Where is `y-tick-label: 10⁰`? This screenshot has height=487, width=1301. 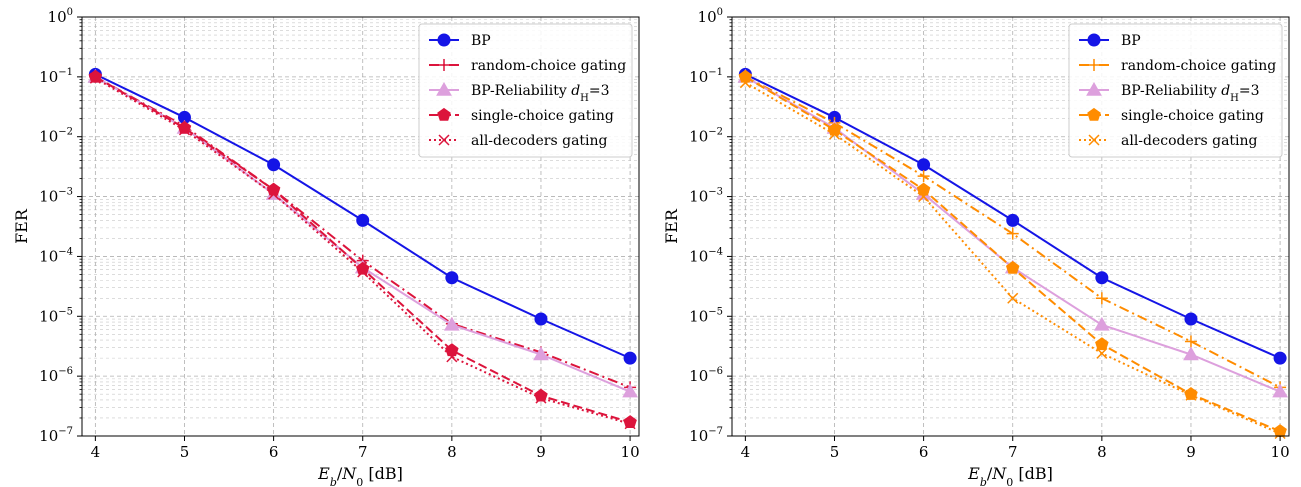
y-tick-label: 10⁰ is located at coordinates (60, 16).